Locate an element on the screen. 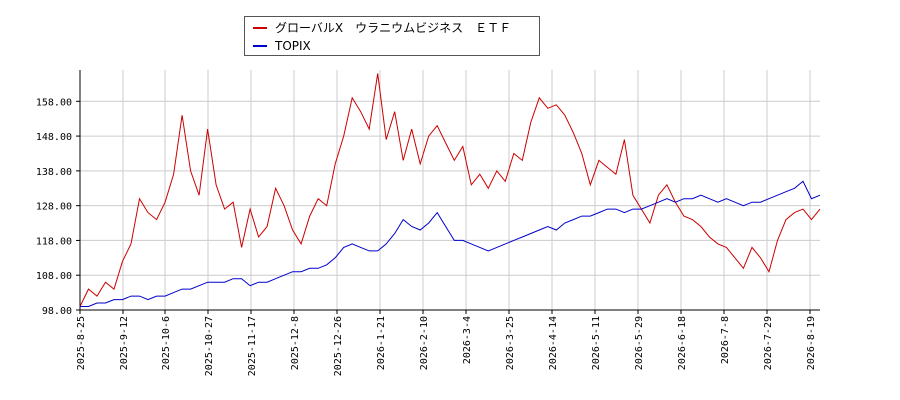 The width and height of the screenshot is (900, 400). y-tick-label: 138.00 is located at coordinates (54, 172).